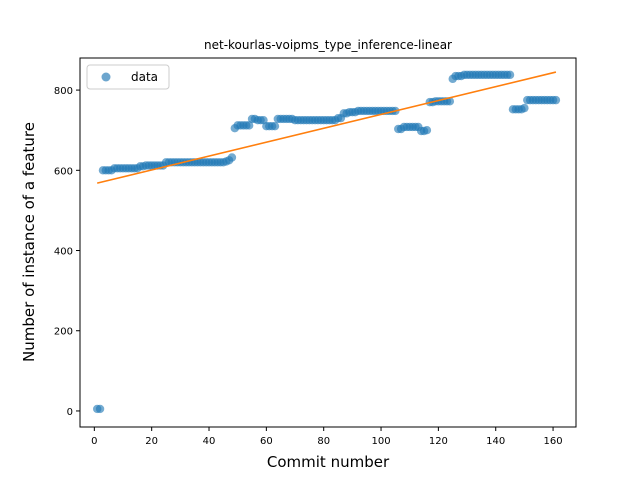  Describe the element at coordinates (63, 332) in the screenshot. I see `y-tick-label: 200` at that location.